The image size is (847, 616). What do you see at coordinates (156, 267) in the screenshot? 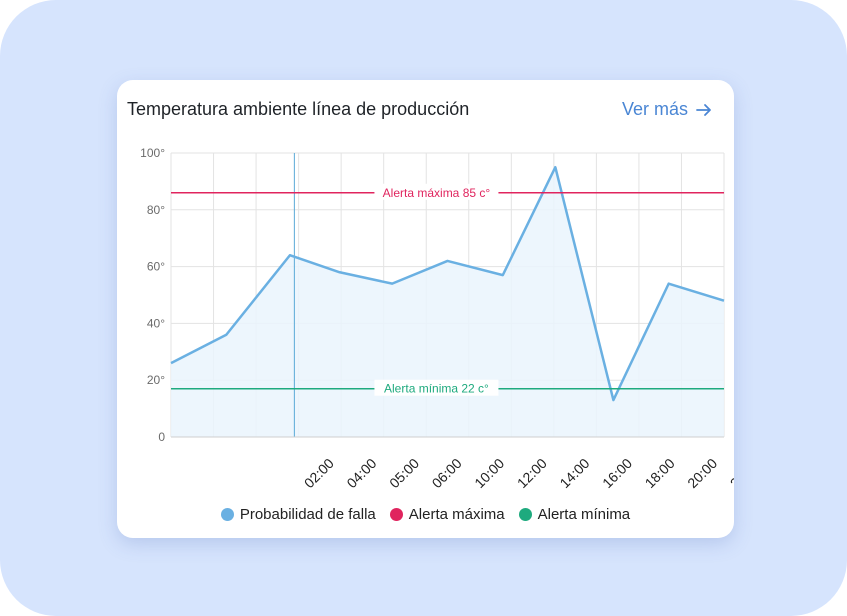
I see `y-tick-label: 60°` at bounding box center [156, 267].